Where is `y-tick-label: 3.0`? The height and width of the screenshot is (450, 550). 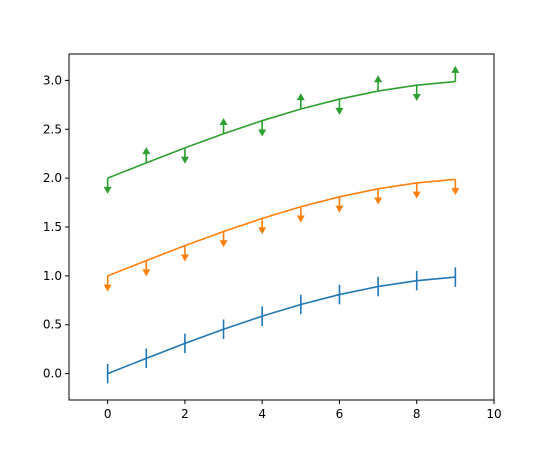 y-tick-label: 3.0 is located at coordinates (52, 80).